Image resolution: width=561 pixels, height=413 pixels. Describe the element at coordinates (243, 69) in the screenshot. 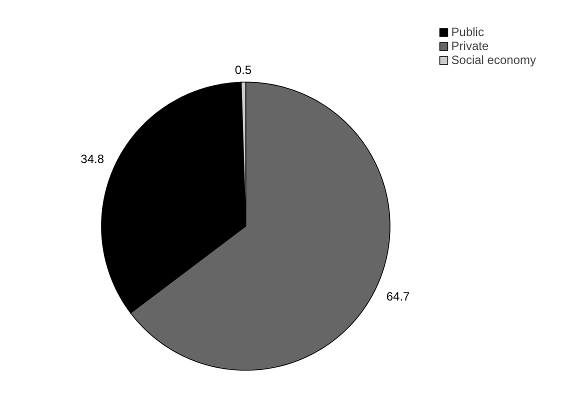

I see `data-label: 0.5` at that location.